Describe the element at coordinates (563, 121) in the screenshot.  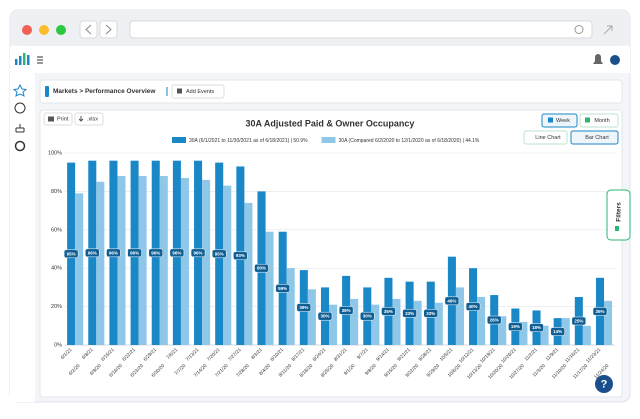
I see `week-label: Week` at that location.